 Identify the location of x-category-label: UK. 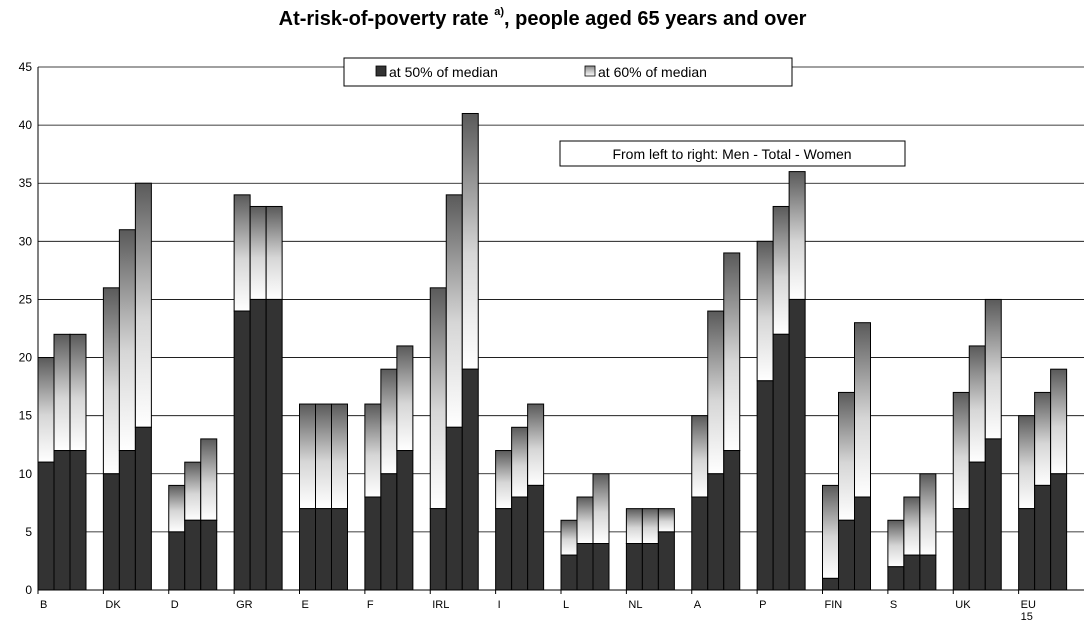
(963, 605).